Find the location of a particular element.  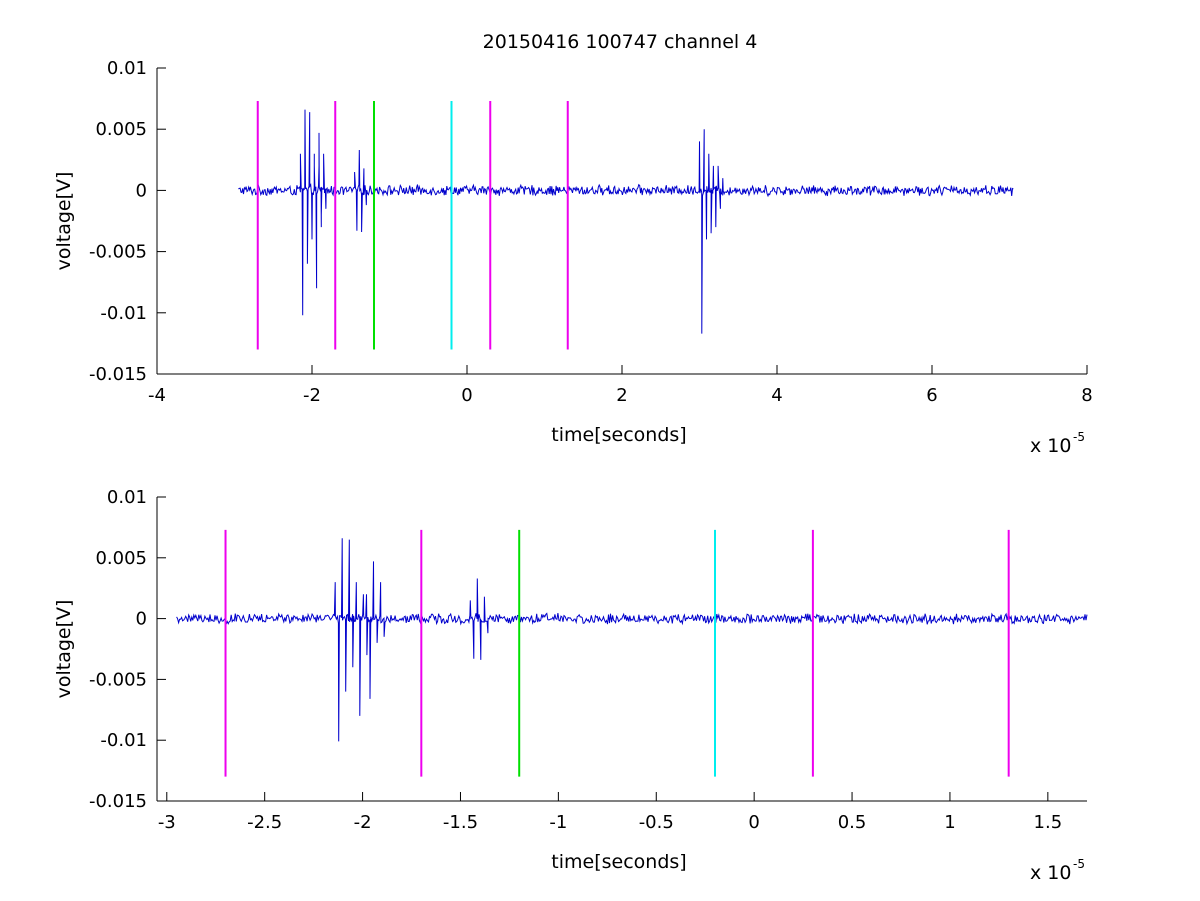

x-tick-label: 0.5 is located at coordinates (852, 822).